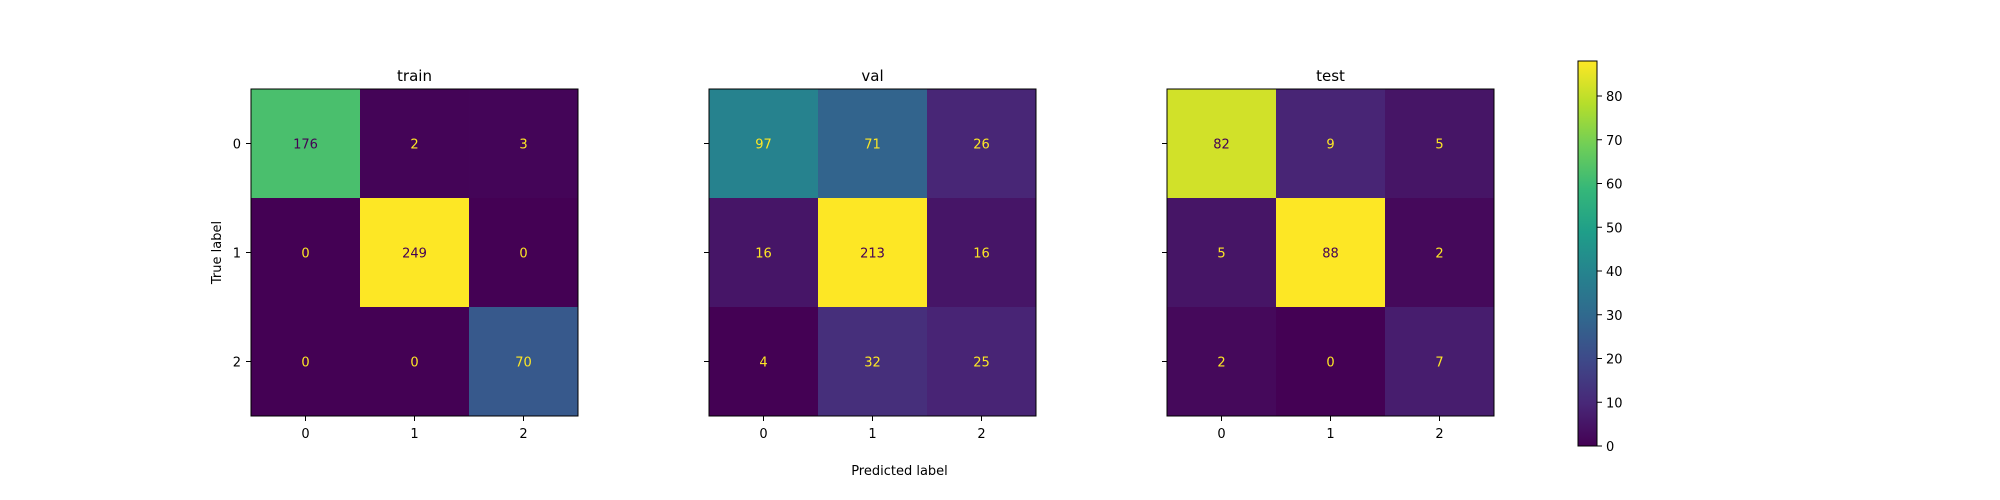  I want to click on cell-value-train-1-2: 0, so click(523, 254).